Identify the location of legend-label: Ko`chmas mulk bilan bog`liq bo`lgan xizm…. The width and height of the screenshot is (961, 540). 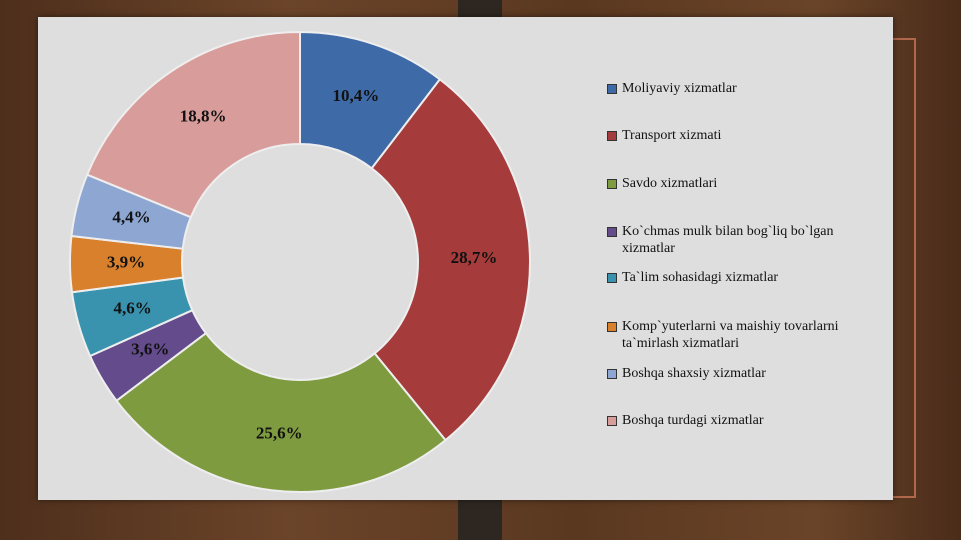
(728, 240).